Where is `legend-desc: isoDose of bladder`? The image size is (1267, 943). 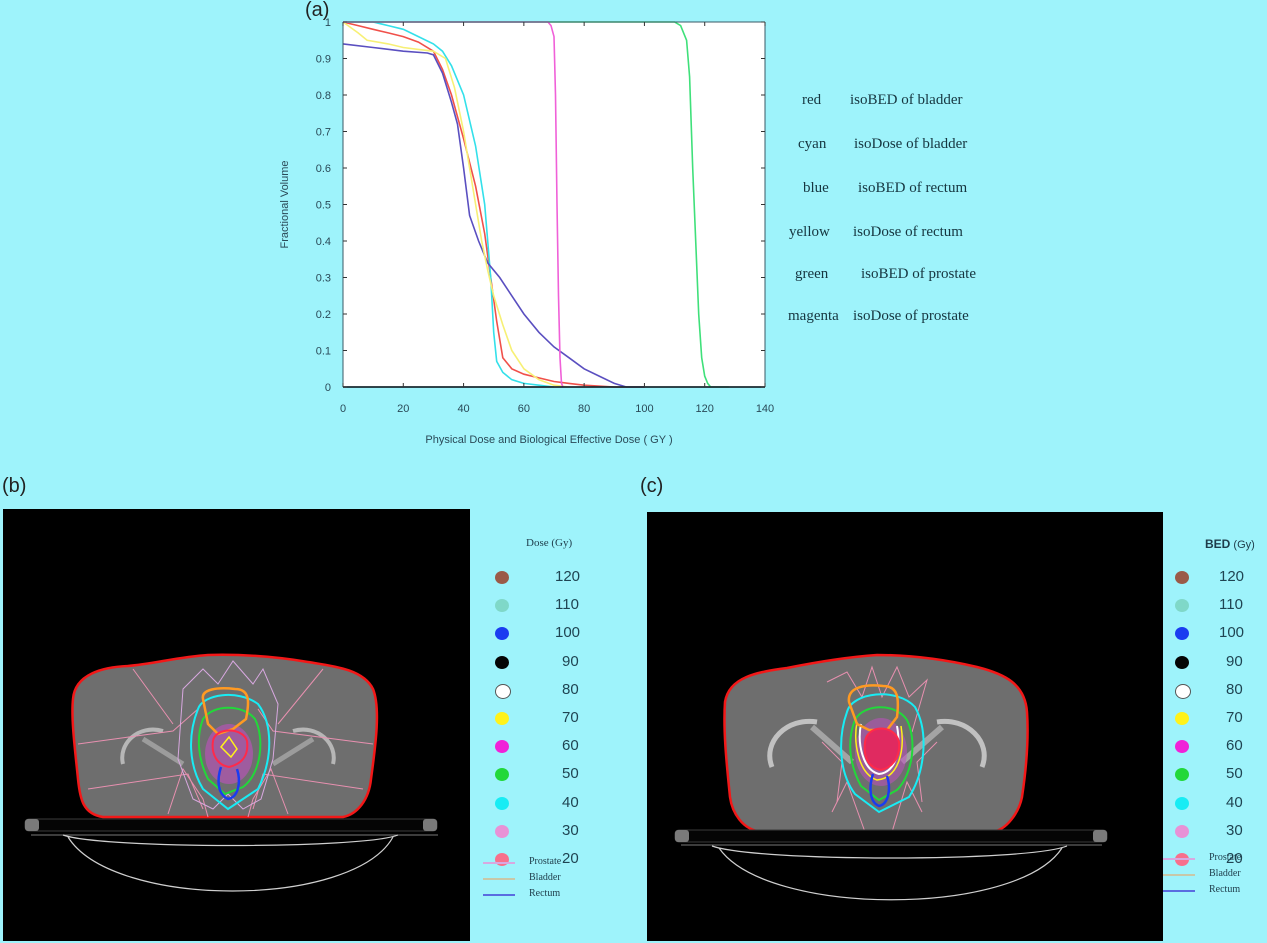 legend-desc: isoDose of bladder is located at coordinates (911, 144).